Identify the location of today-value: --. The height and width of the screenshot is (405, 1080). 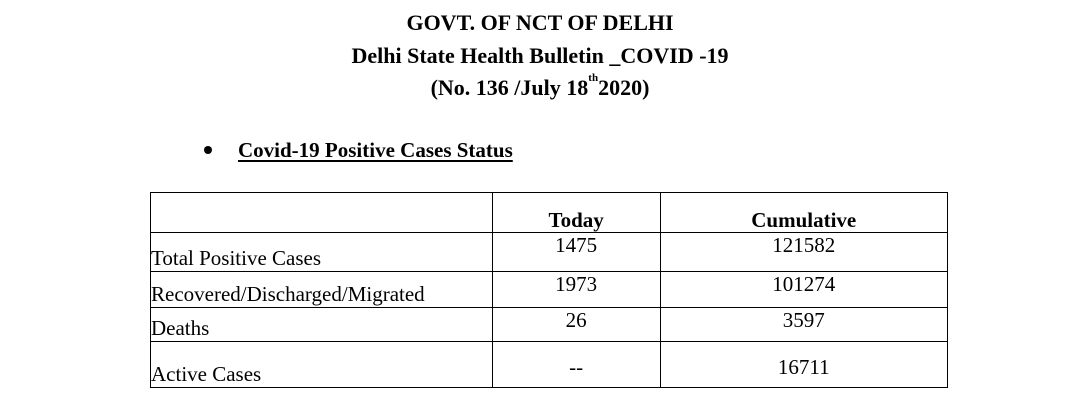
(576, 364).